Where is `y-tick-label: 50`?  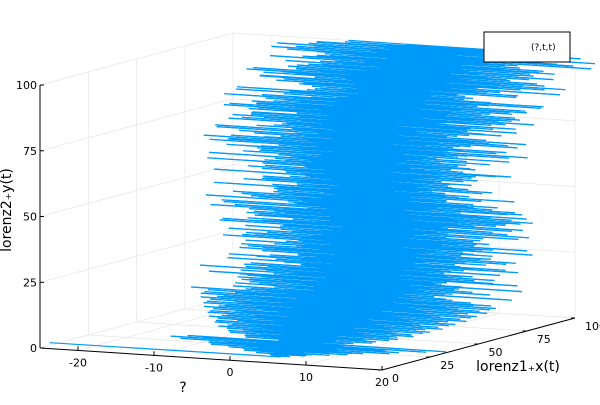
y-tick-label: 50 is located at coordinates (496, 352).